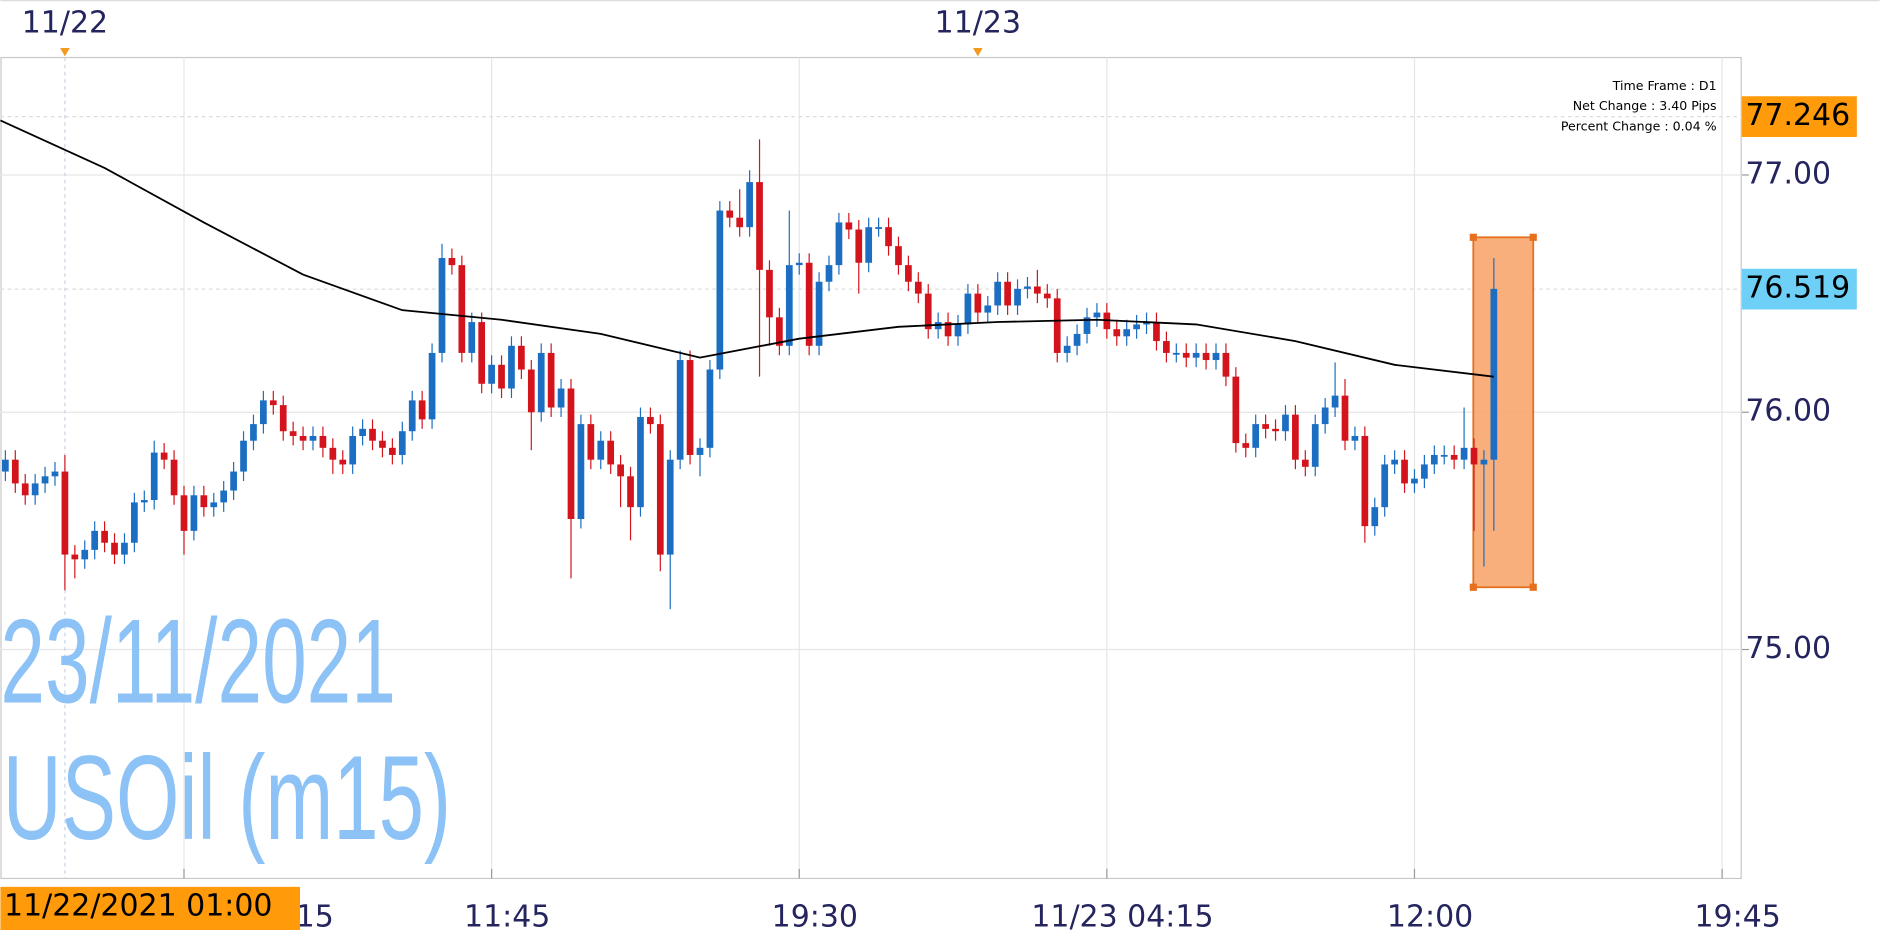  What do you see at coordinates (1738, 915) in the screenshot?
I see `x-tick-label: 19:45` at bounding box center [1738, 915].